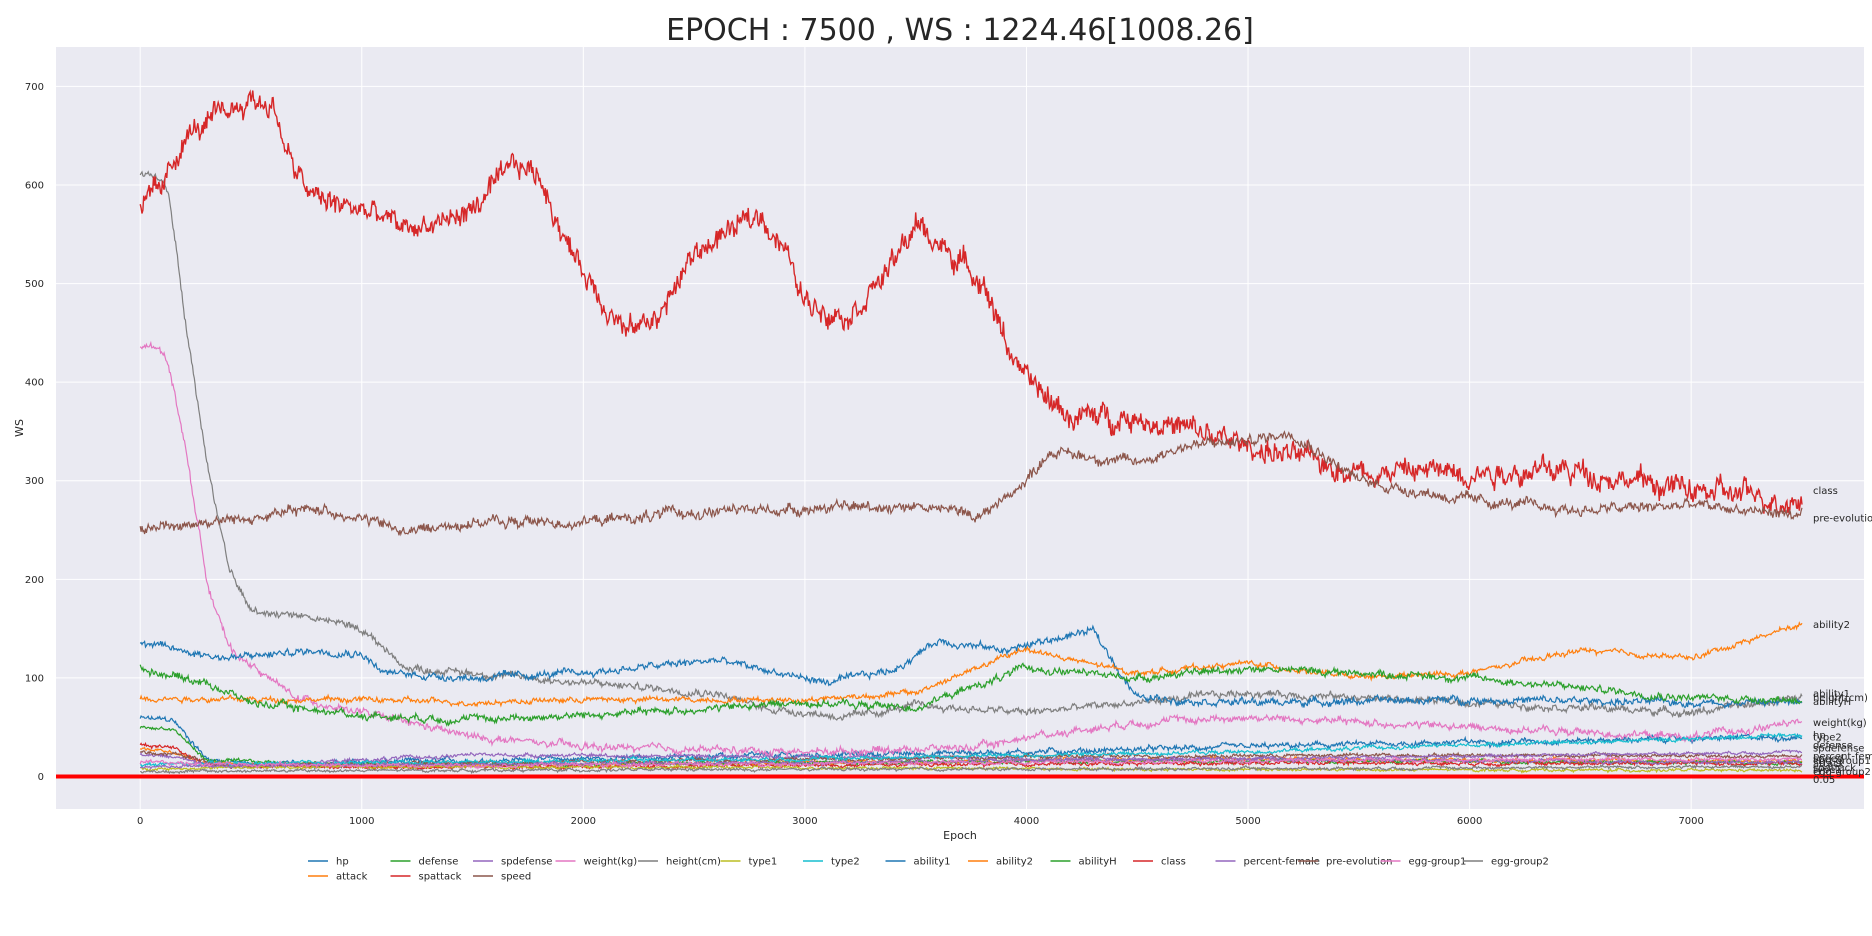 The height and width of the screenshot is (936, 1872). I want to click on x-tick-label: 1000, so click(361, 821).